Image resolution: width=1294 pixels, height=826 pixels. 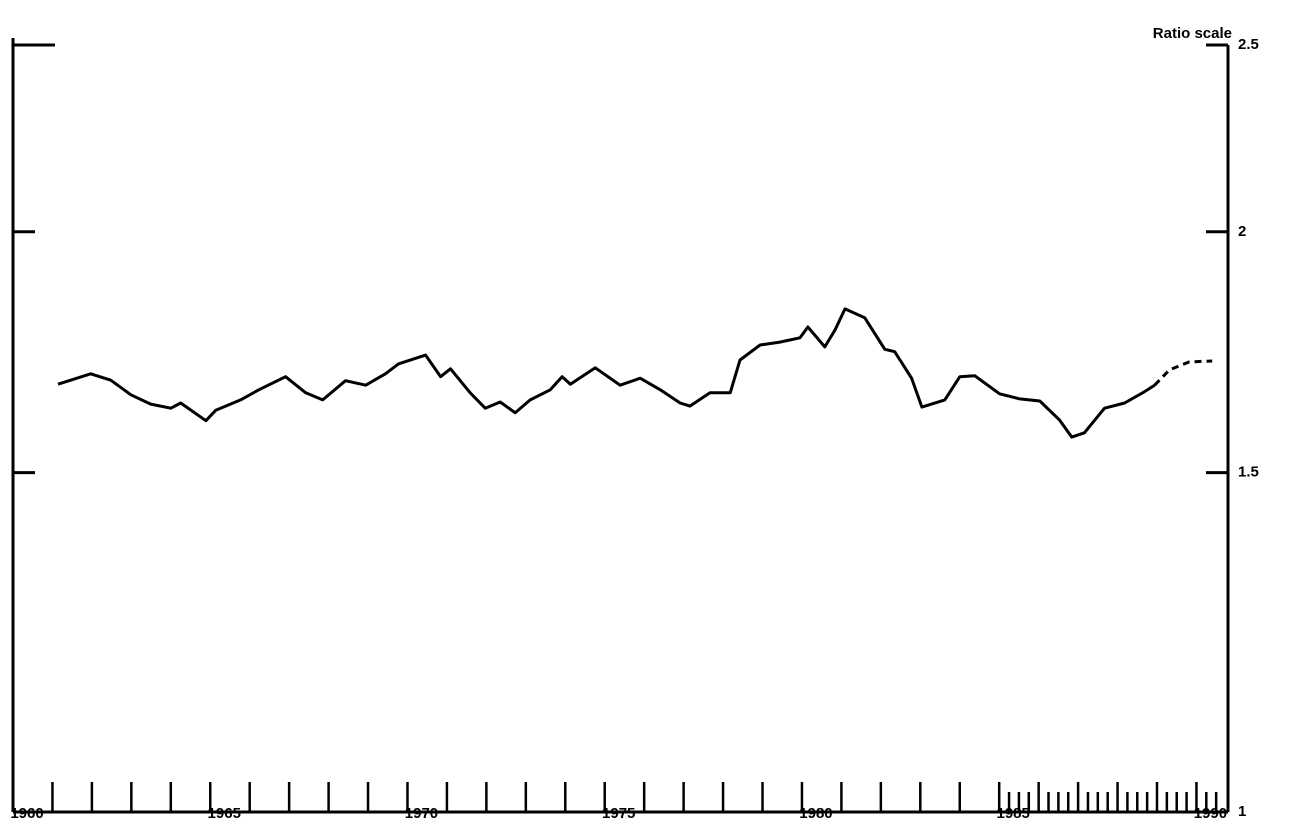 What do you see at coordinates (1013, 813) in the screenshot?
I see `x-tick-label: 1985` at bounding box center [1013, 813].